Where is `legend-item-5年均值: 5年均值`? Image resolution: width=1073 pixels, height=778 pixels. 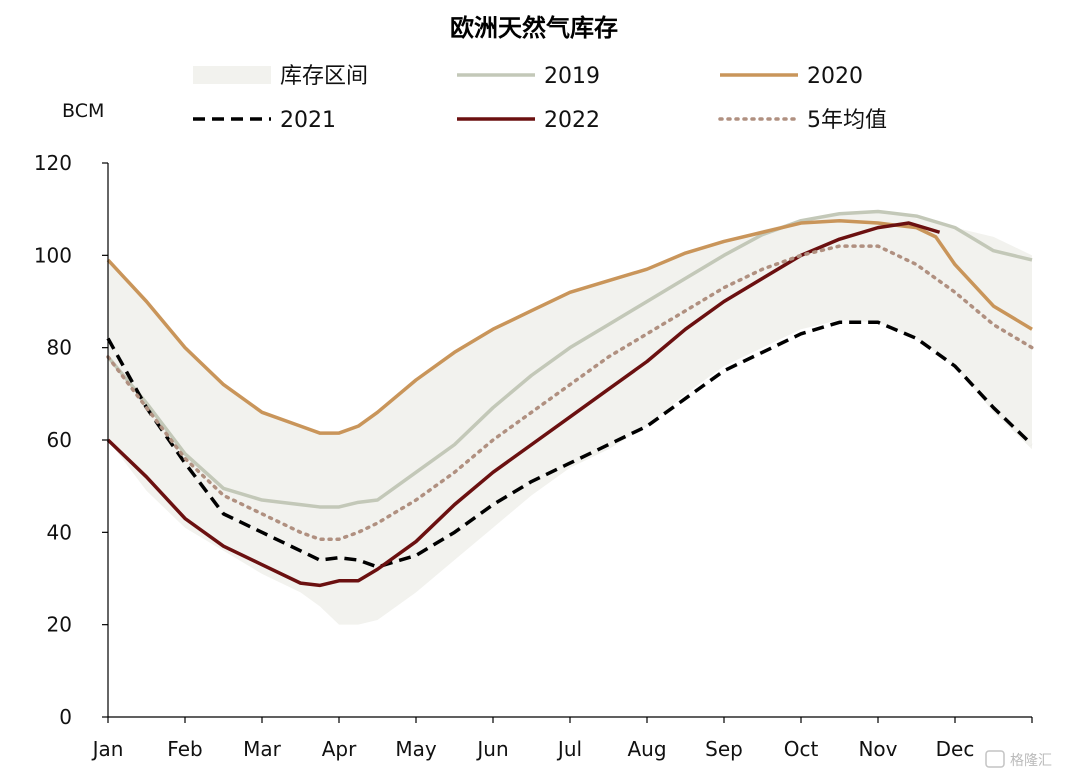 legend-item-5年均值: 5年均值 is located at coordinates (802, 120).